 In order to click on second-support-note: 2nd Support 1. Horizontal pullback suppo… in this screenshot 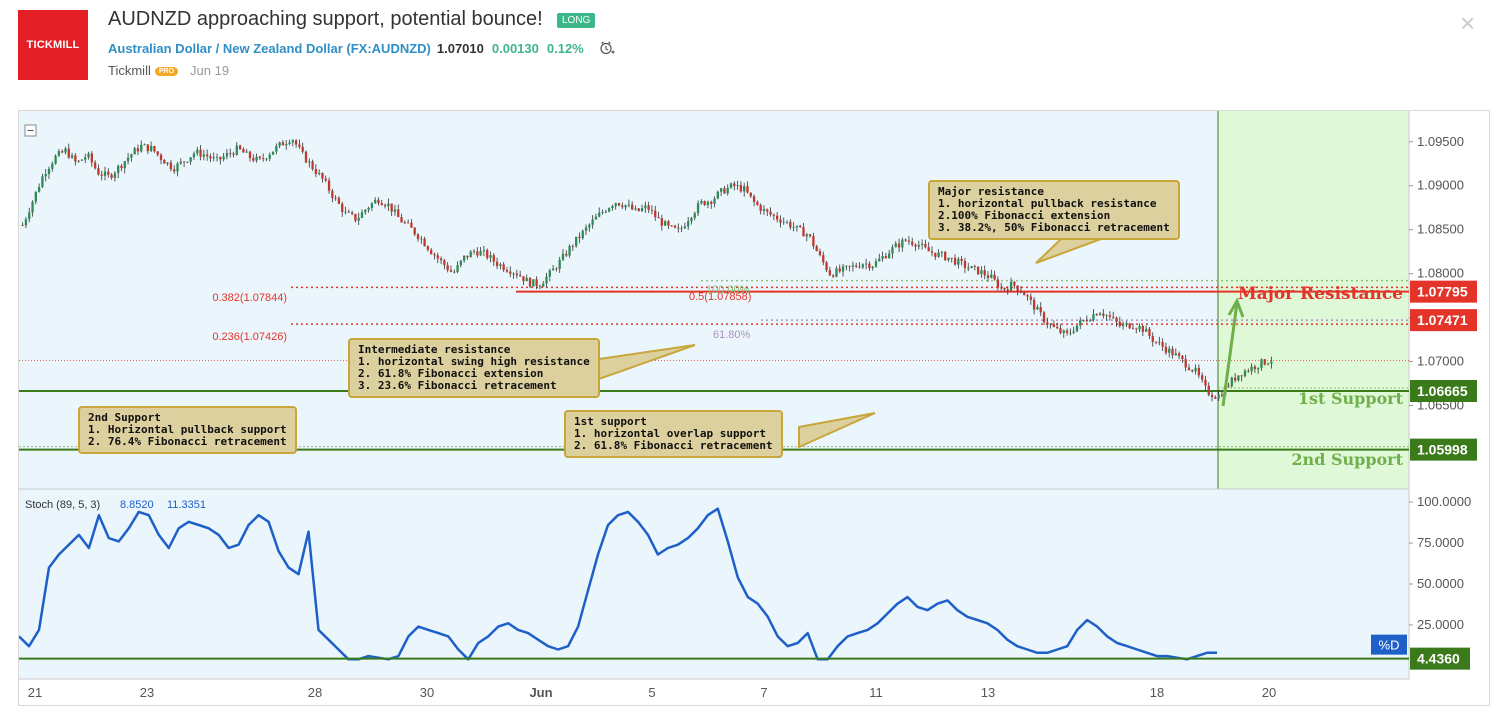, I will do `click(187, 430)`.